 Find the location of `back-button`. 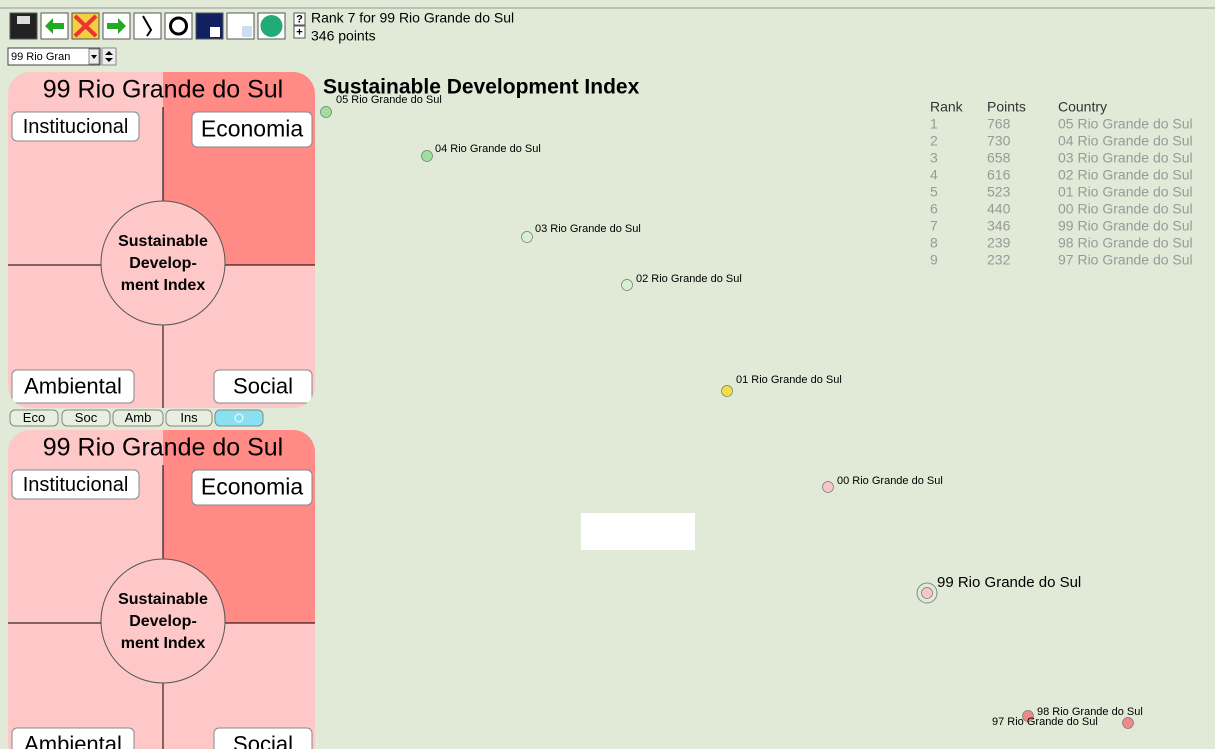

back-button is located at coordinates (54, 26).